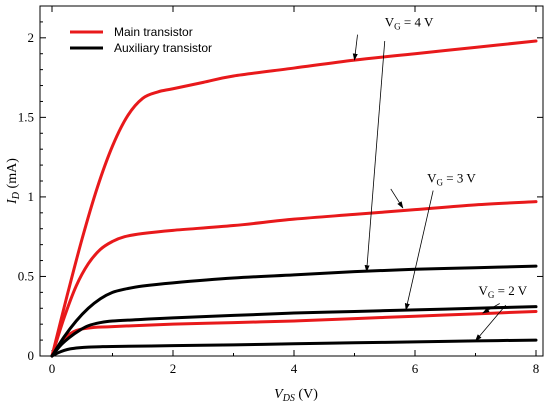 The image size is (550, 406). What do you see at coordinates (294, 368) in the screenshot?
I see `x-tick-label: 4` at bounding box center [294, 368].